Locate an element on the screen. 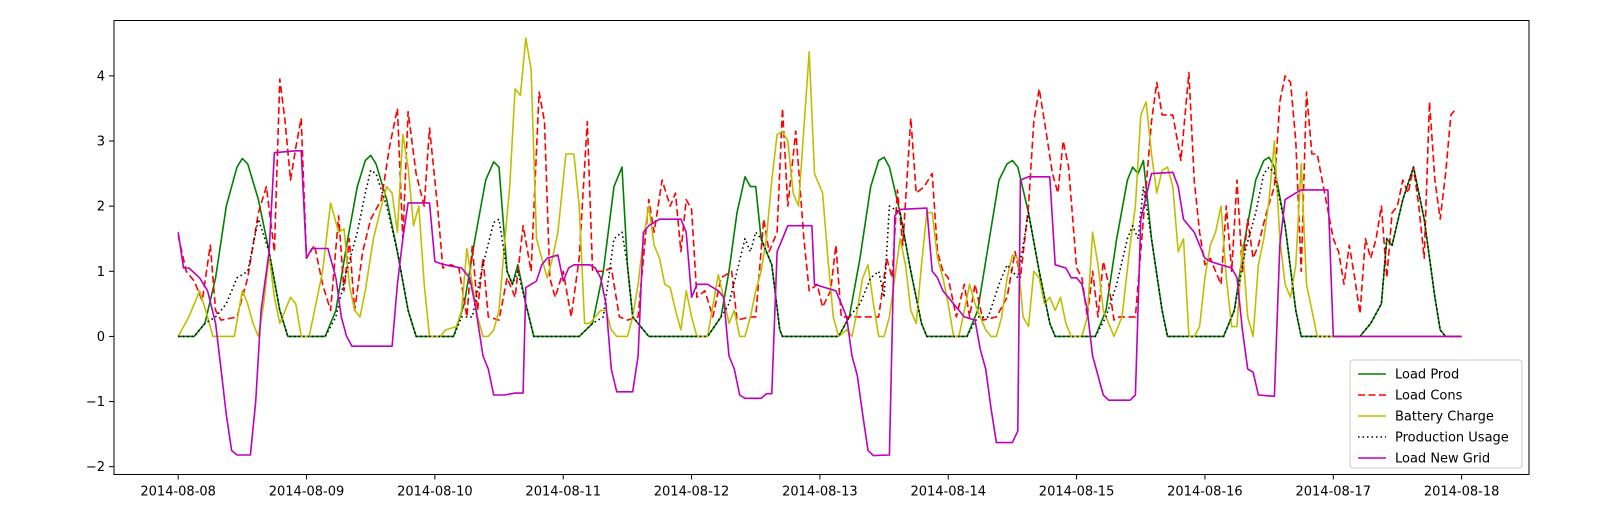 The height and width of the screenshot is (516, 1611). legend-label: Production Usage is located at coordinates (1452, 438).